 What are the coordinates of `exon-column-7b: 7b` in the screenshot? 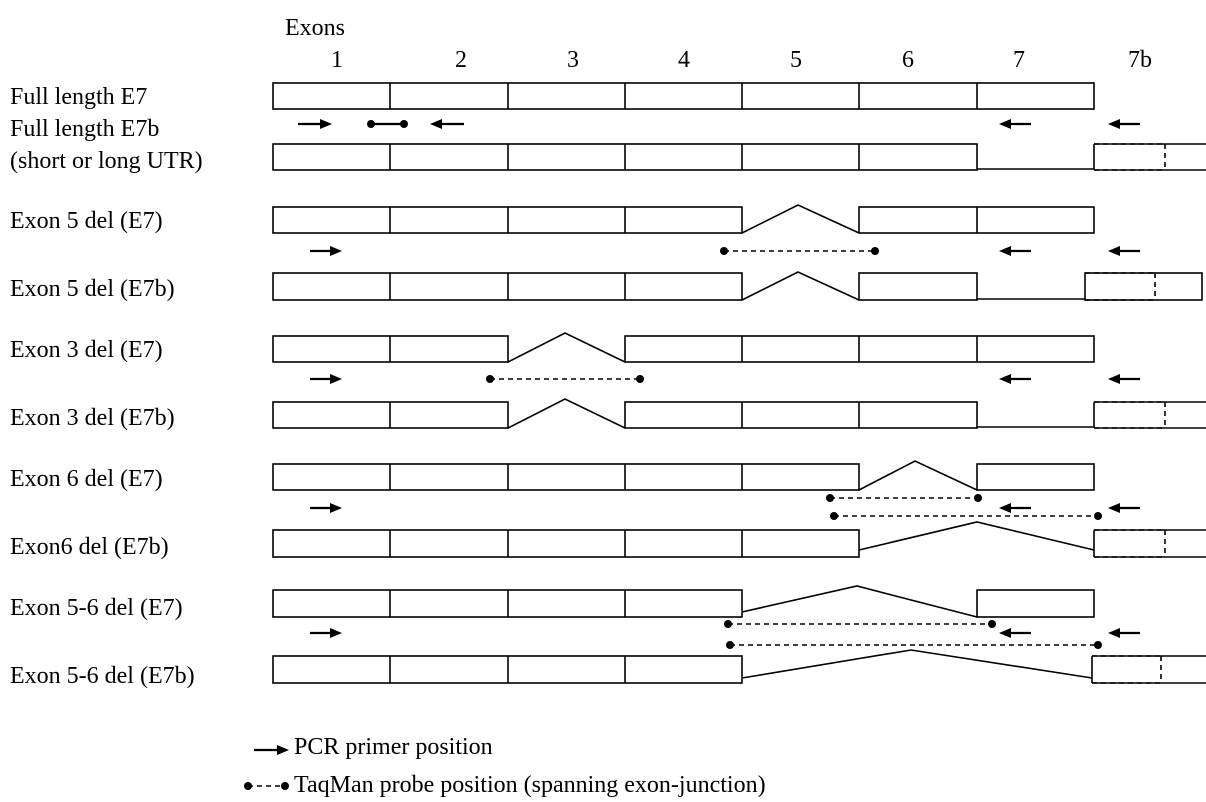 It's located at (1140, 60).